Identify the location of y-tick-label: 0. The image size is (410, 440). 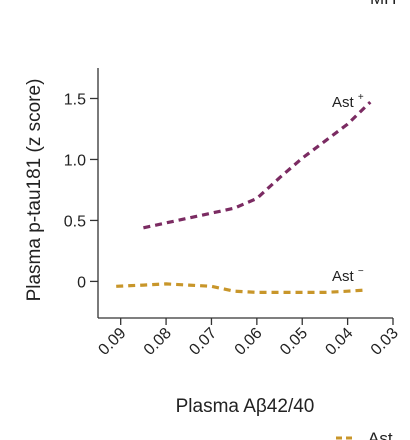
(81, 282).